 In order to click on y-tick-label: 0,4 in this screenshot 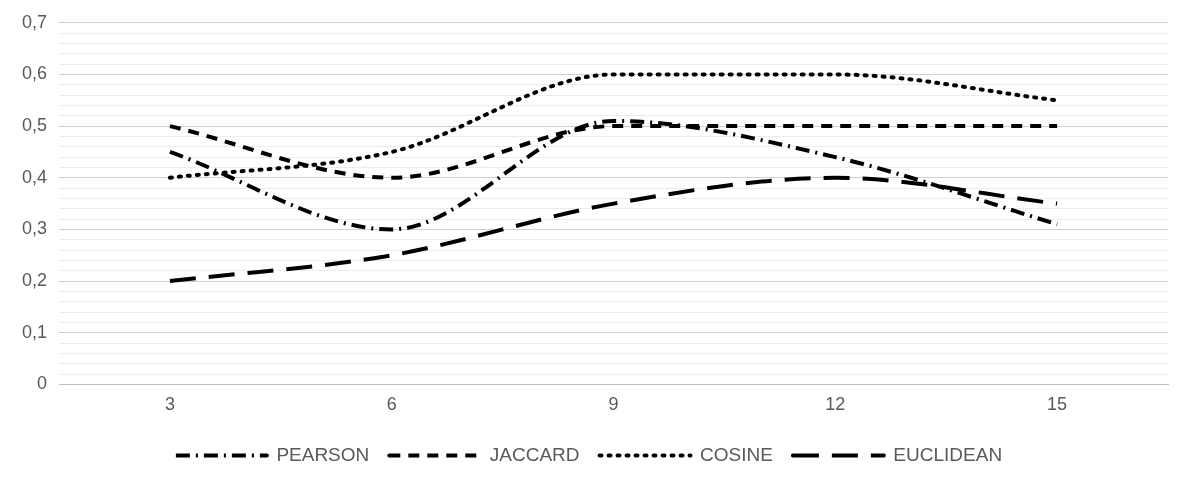, I will do `click(34, 176)`.